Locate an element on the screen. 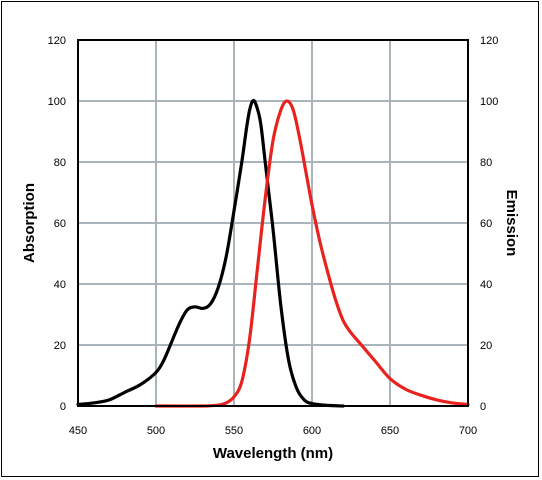  left-y-axis: 0 20 40 60 80 100 120 is located at coordinates (57, 224).